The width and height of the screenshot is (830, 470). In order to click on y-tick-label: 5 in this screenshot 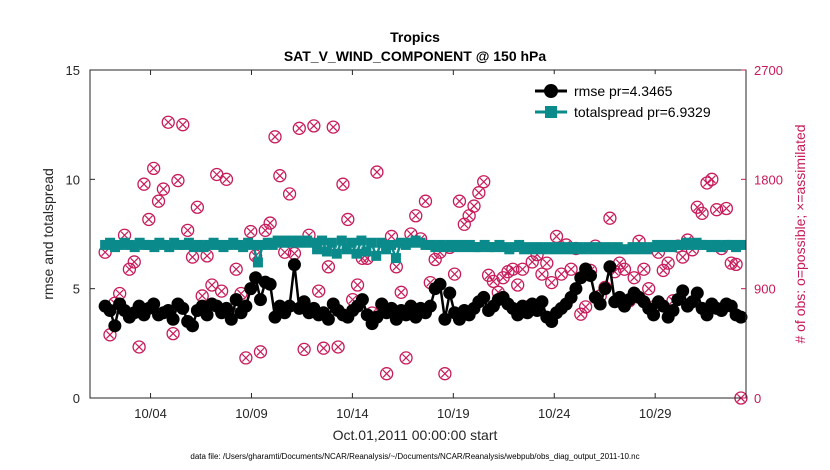, I will do `click(76, 289)`.